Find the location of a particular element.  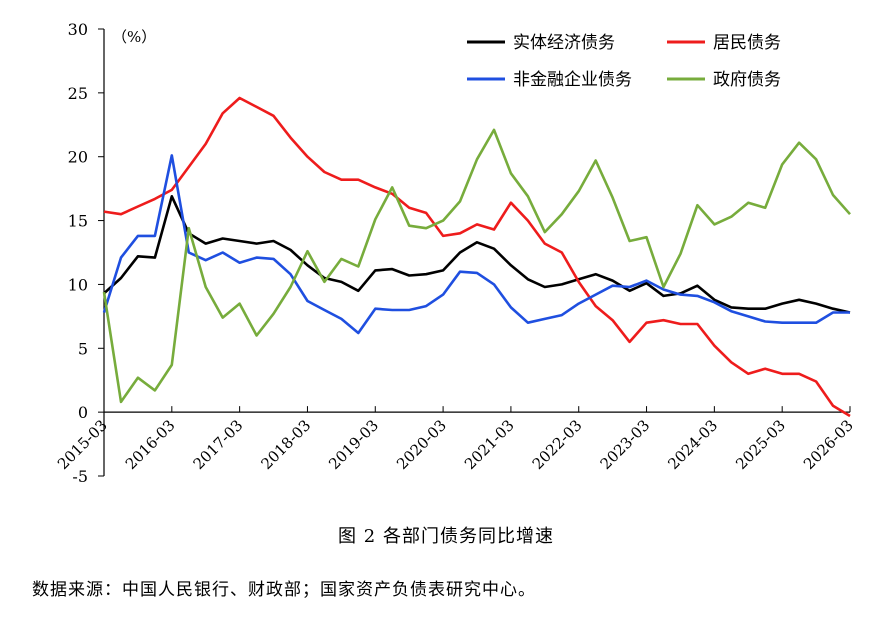

x-tick-label: 2017-03 is located at coordinates (218, 444).